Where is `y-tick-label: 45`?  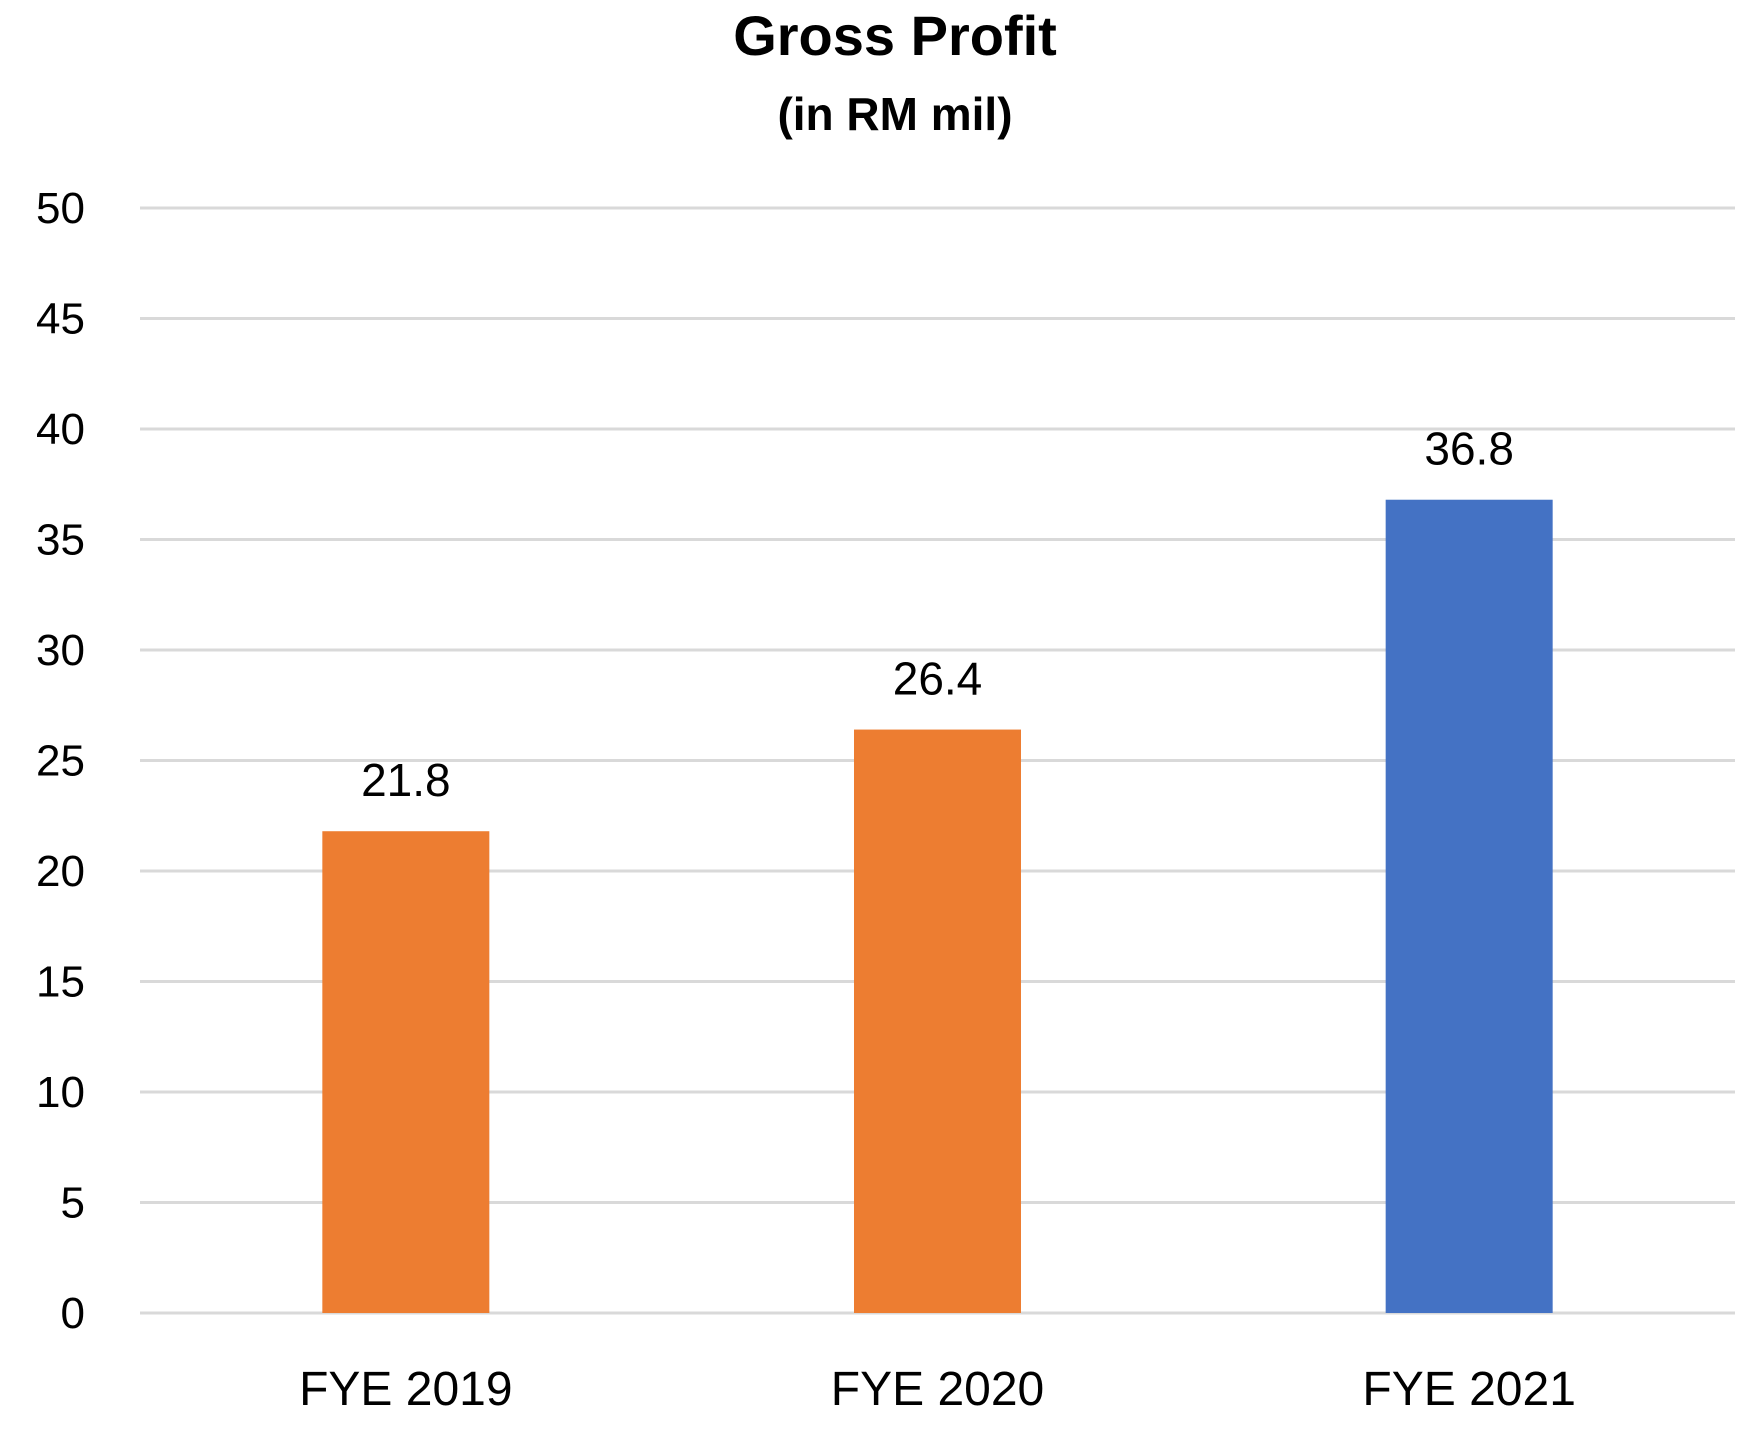 y-tick-label: 45 is located at coordinates (60, 319).